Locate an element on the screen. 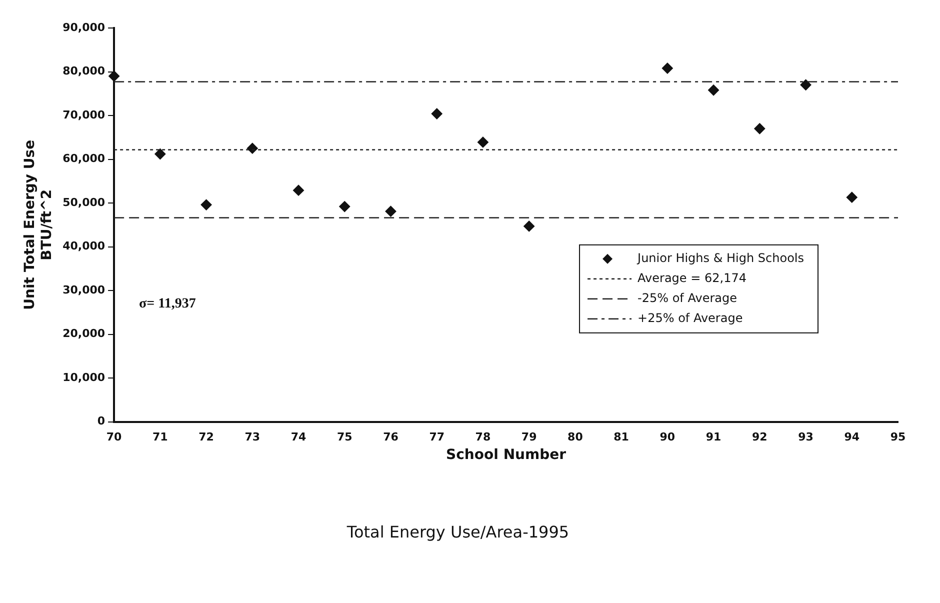 Image resolution: width=940 pixels, height=603 pixels. y-tick-label: 20,000 is located at coordinates (84, 333).